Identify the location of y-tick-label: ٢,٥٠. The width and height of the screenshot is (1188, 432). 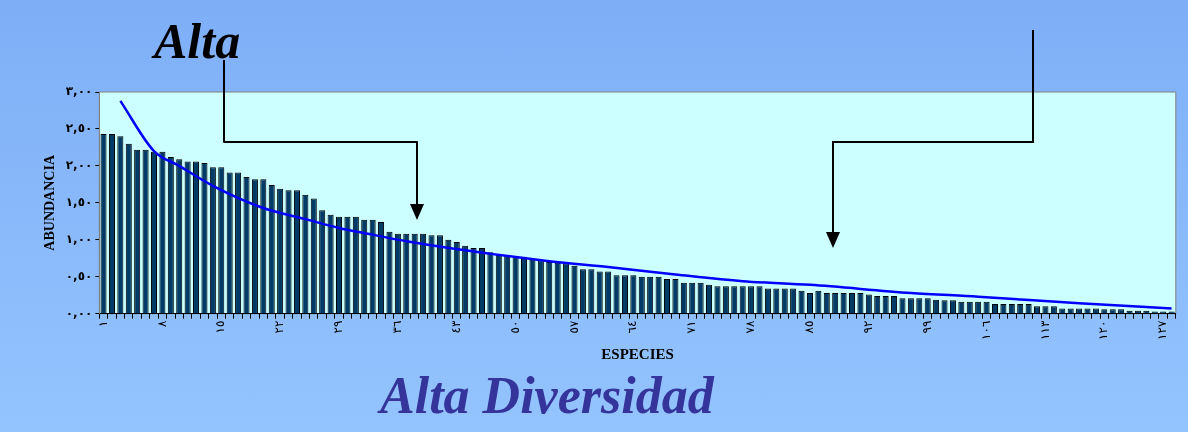
(79, 128).